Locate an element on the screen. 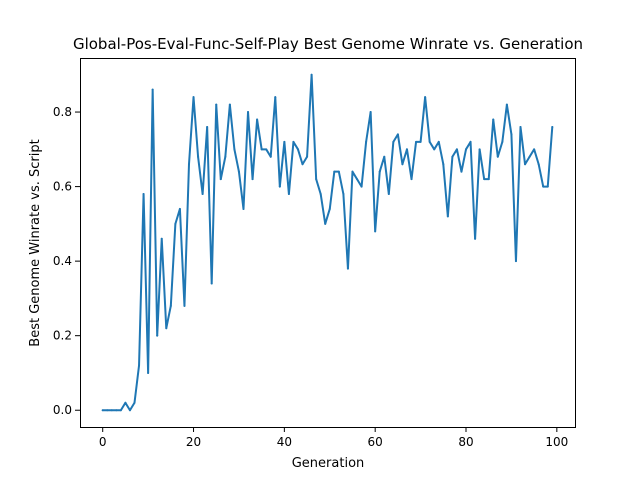 The image size is (640, 480). x-tick-label: 100 is located at coordinates (556, 442).